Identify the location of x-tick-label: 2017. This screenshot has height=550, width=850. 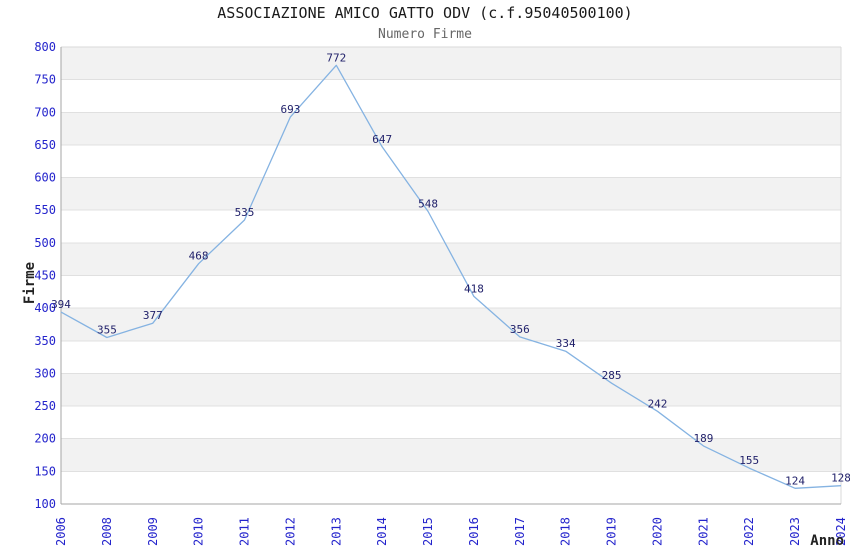
(520, 531).